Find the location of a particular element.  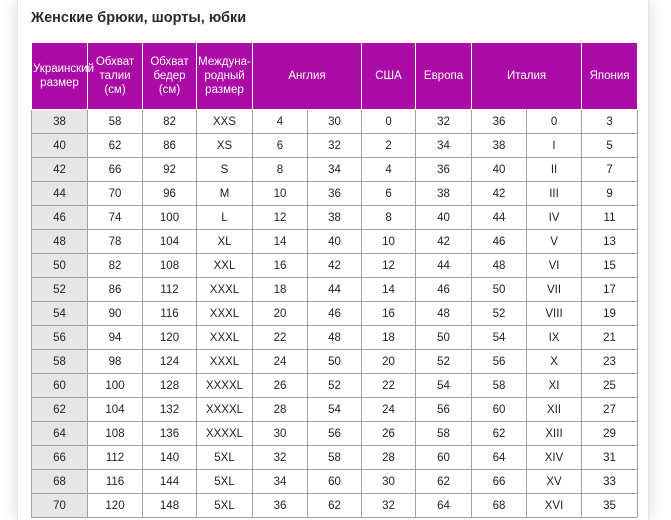

cell-intl: 5XL is located at coordinates (224, 457).